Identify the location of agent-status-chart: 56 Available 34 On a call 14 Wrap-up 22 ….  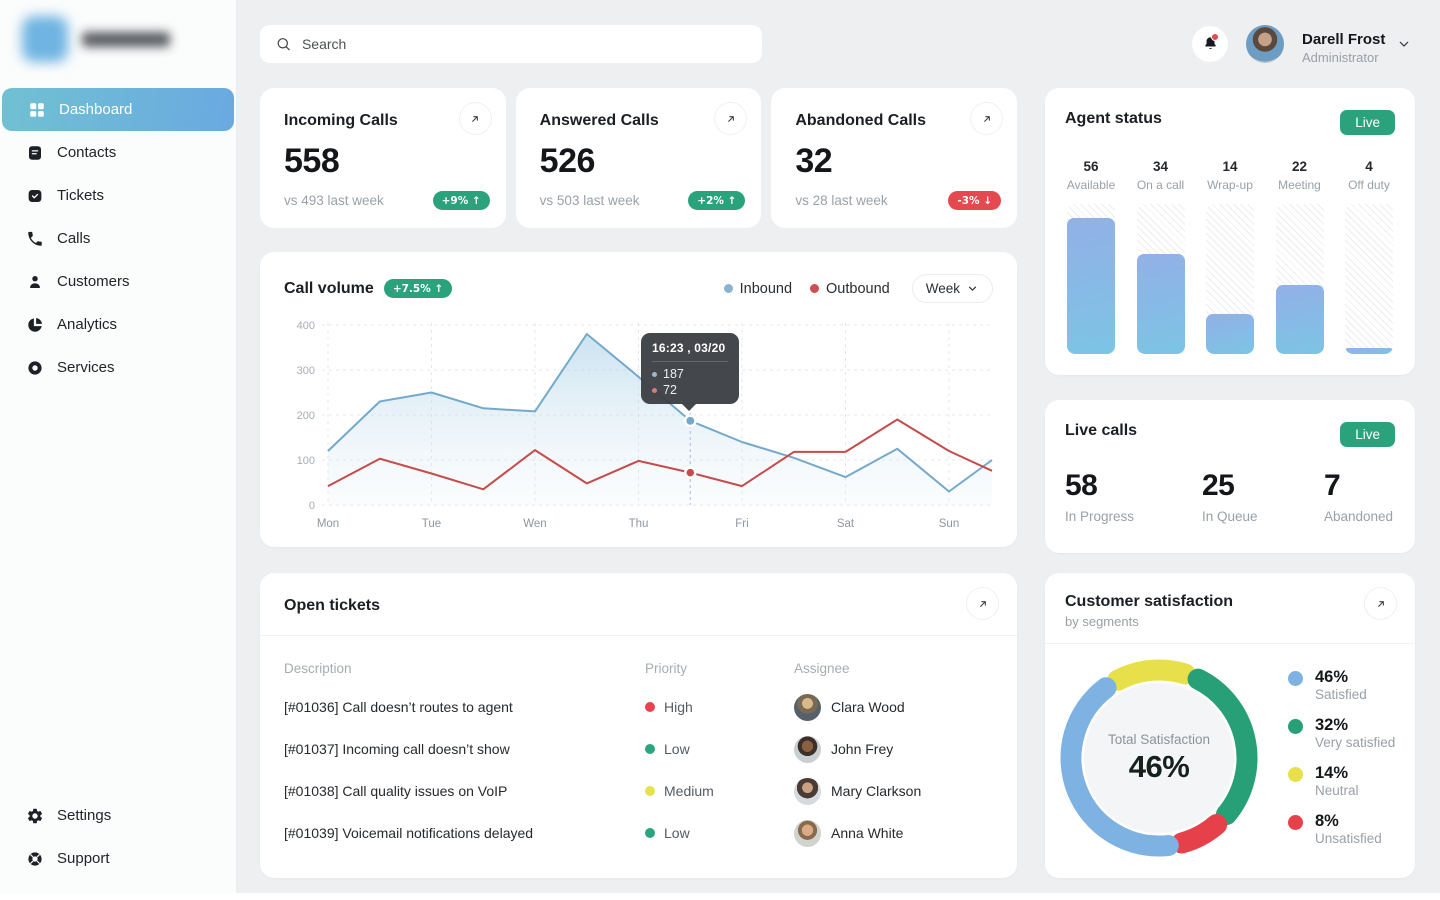
(1230, 256).